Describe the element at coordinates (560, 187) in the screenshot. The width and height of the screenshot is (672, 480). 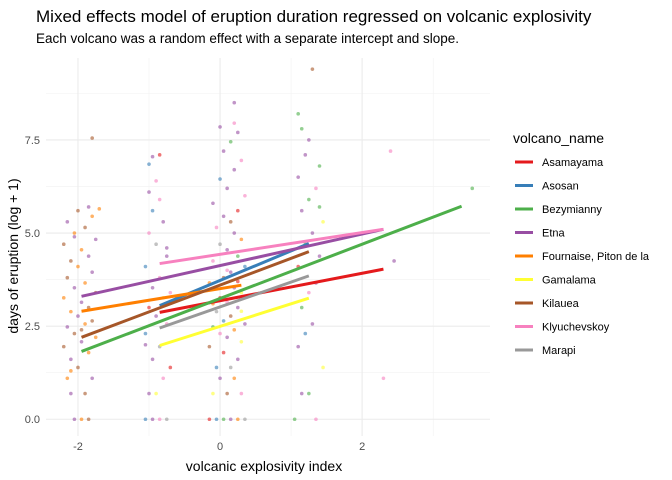
I see `legend-label: Asosan` at that location.